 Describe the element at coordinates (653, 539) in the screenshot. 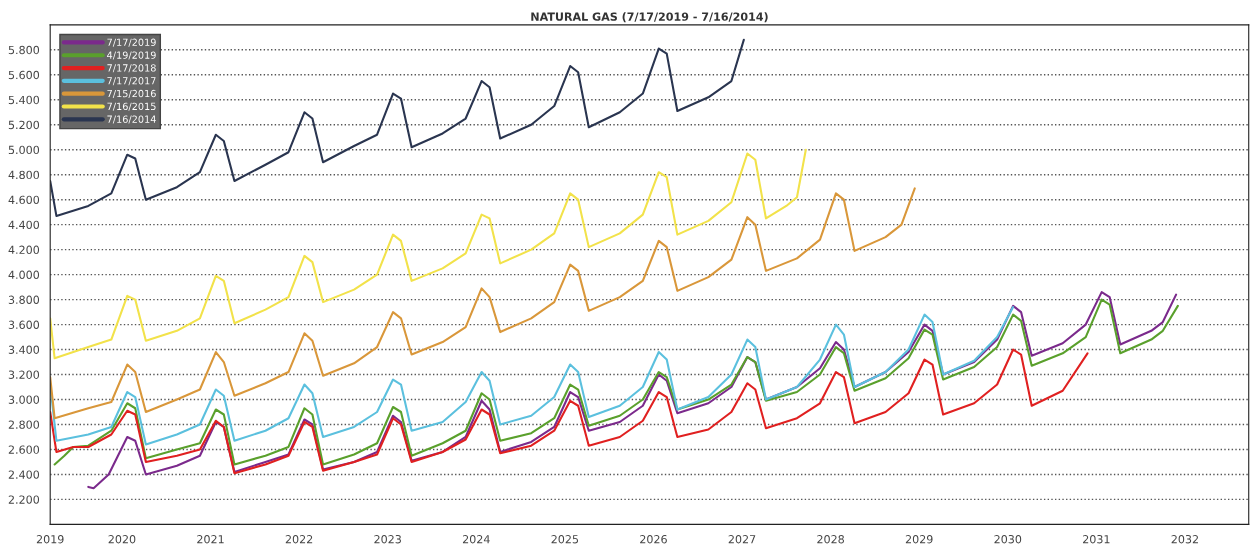

I see `x-tick-label: 2026` at that location.